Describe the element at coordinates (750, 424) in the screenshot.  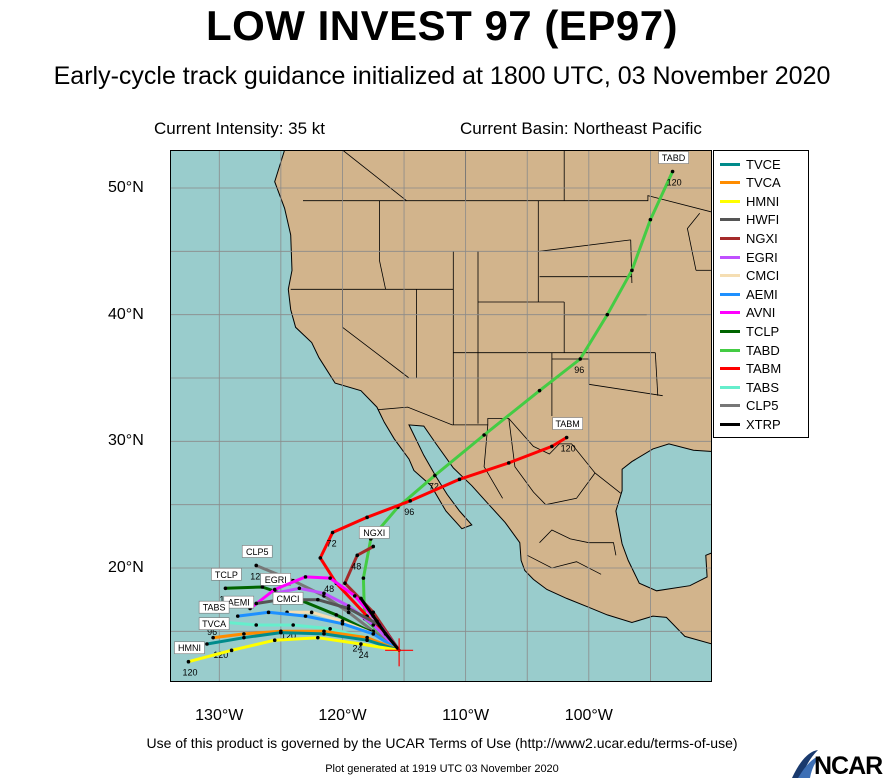
I see `legend-item-xtrp: XTRP` at that location.